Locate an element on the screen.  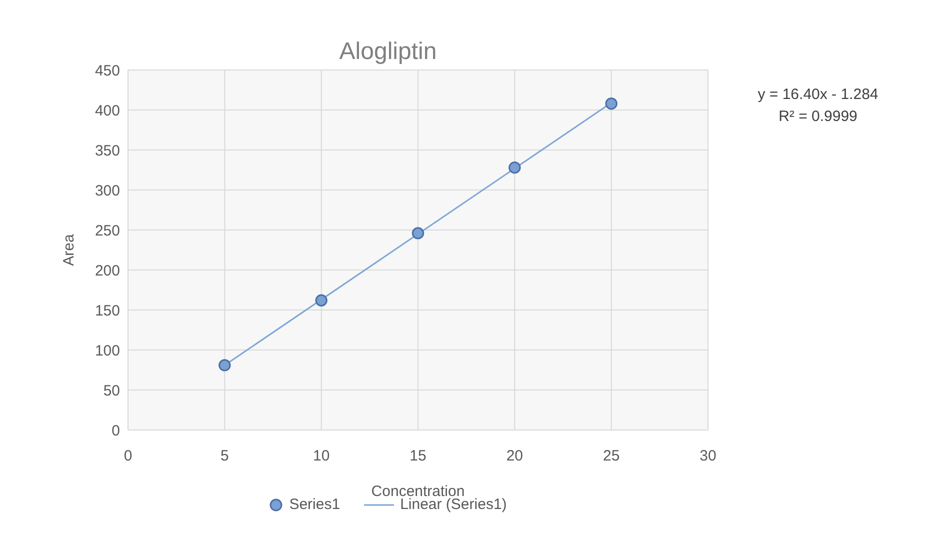
legend-label: Linear (Series1) is located at coordinates (453, 504).